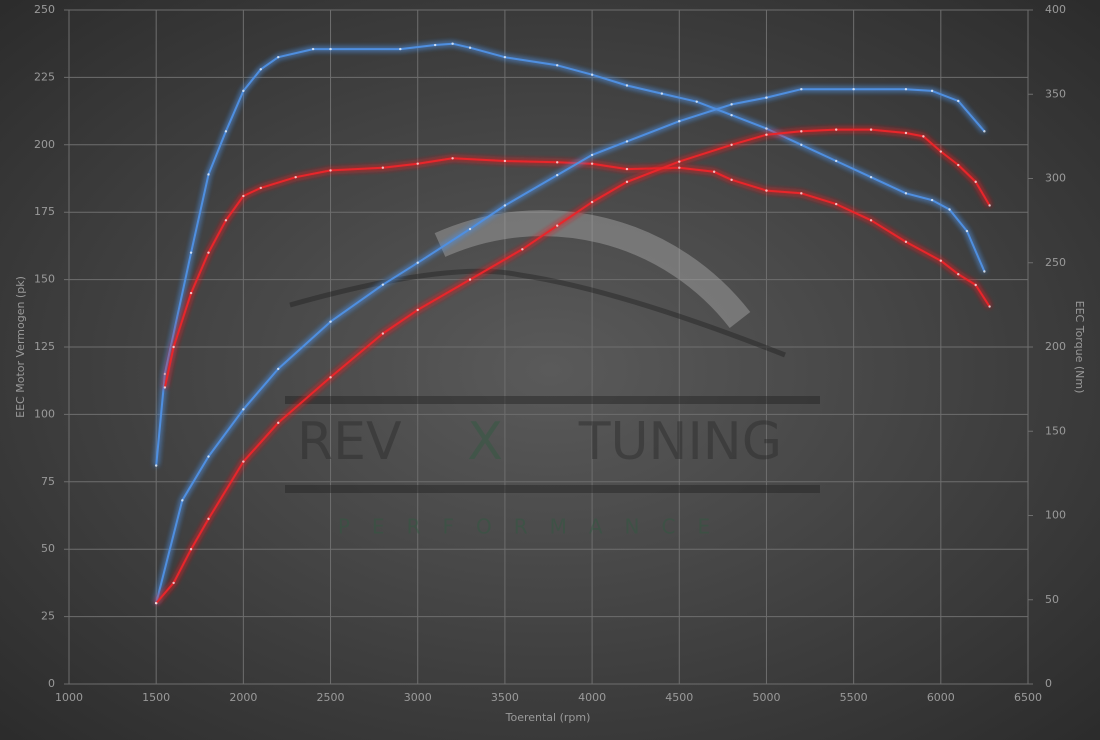 This screenshot has width=1100, height=740. Describe the element at coordinates (44, 279) in the screenshot. I see `y-tick-label: 150` at that location.